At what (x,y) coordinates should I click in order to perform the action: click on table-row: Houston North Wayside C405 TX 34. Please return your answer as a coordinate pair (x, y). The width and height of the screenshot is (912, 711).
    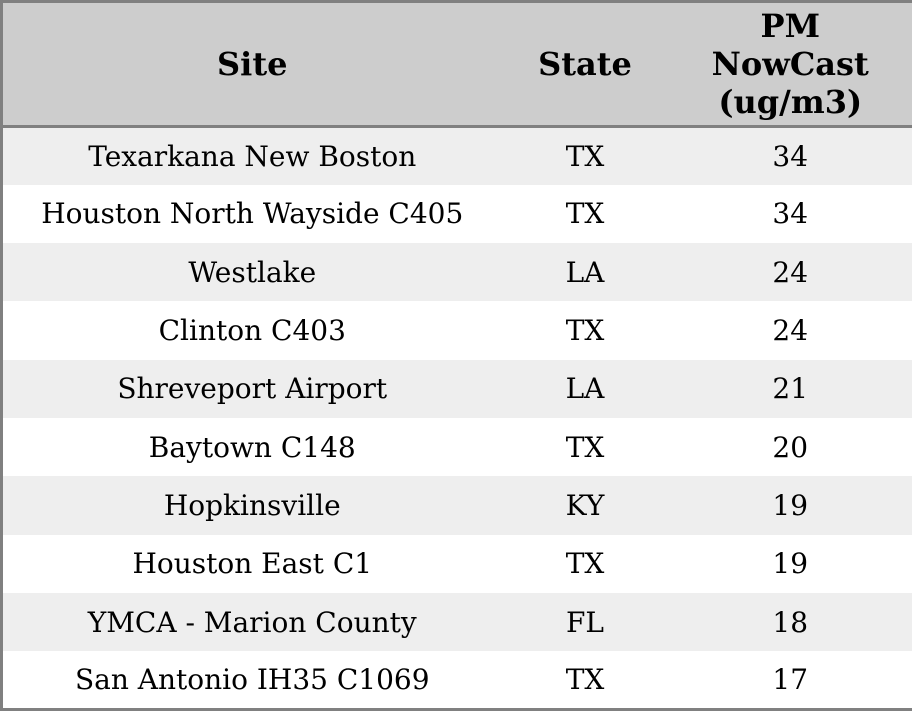
    Looking at the image, I should click on (456, 214).